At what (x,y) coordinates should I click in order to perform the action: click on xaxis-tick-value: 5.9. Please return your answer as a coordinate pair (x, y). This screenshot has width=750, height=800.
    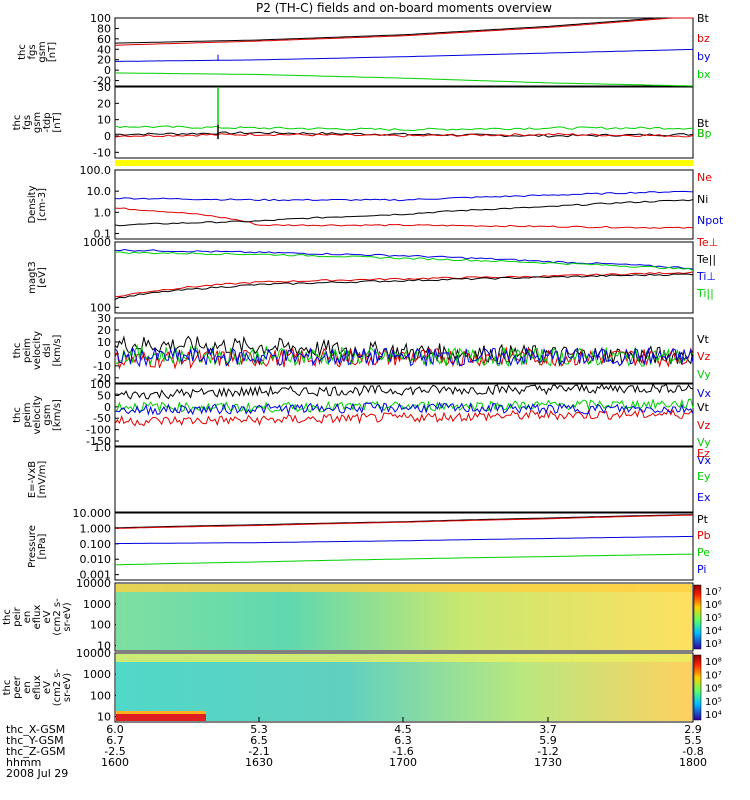
    Looking at the image, I should click on (548, 740).